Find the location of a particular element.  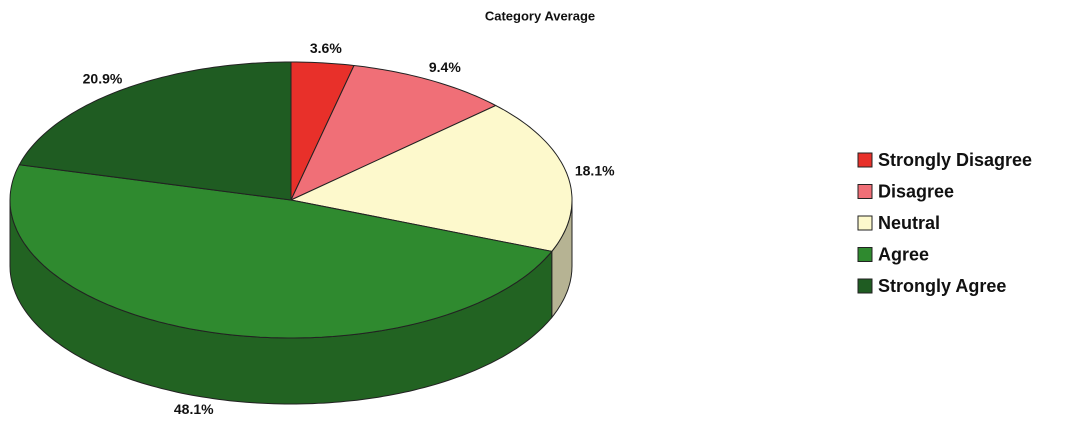

legend-label: Strongly Disagree is located at coordinates (955, 160).